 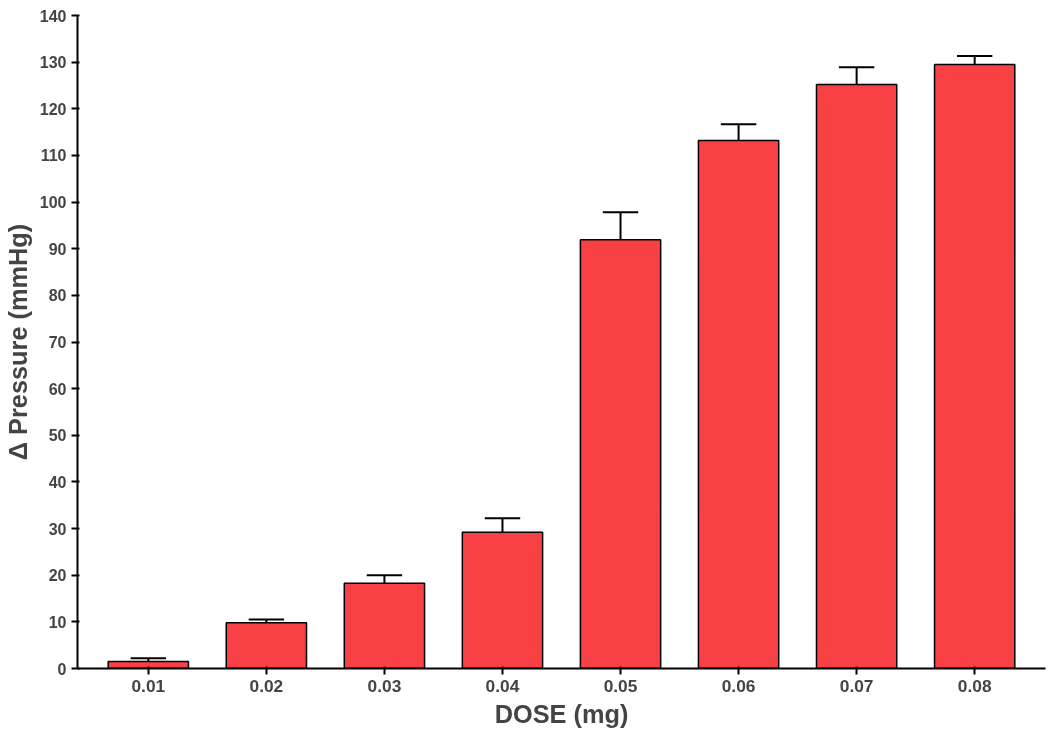 I want to click on x-tick-label: 0.06, so click(x=738, y=685).